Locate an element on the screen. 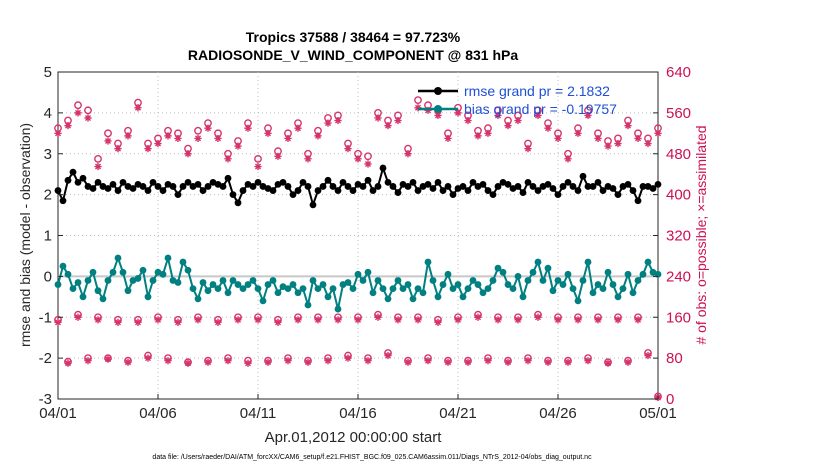  legend-marker-bias is located at coordinates (438, 109).